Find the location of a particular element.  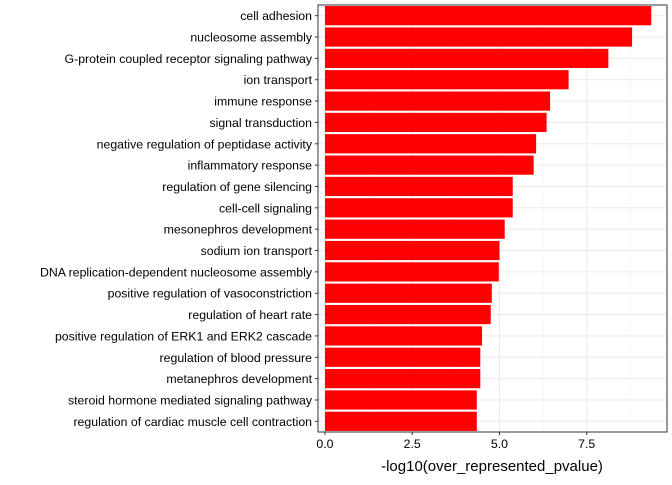

x-axis: 0.0 2.5 5.0 7.5 is located at coordinates (455, 441).